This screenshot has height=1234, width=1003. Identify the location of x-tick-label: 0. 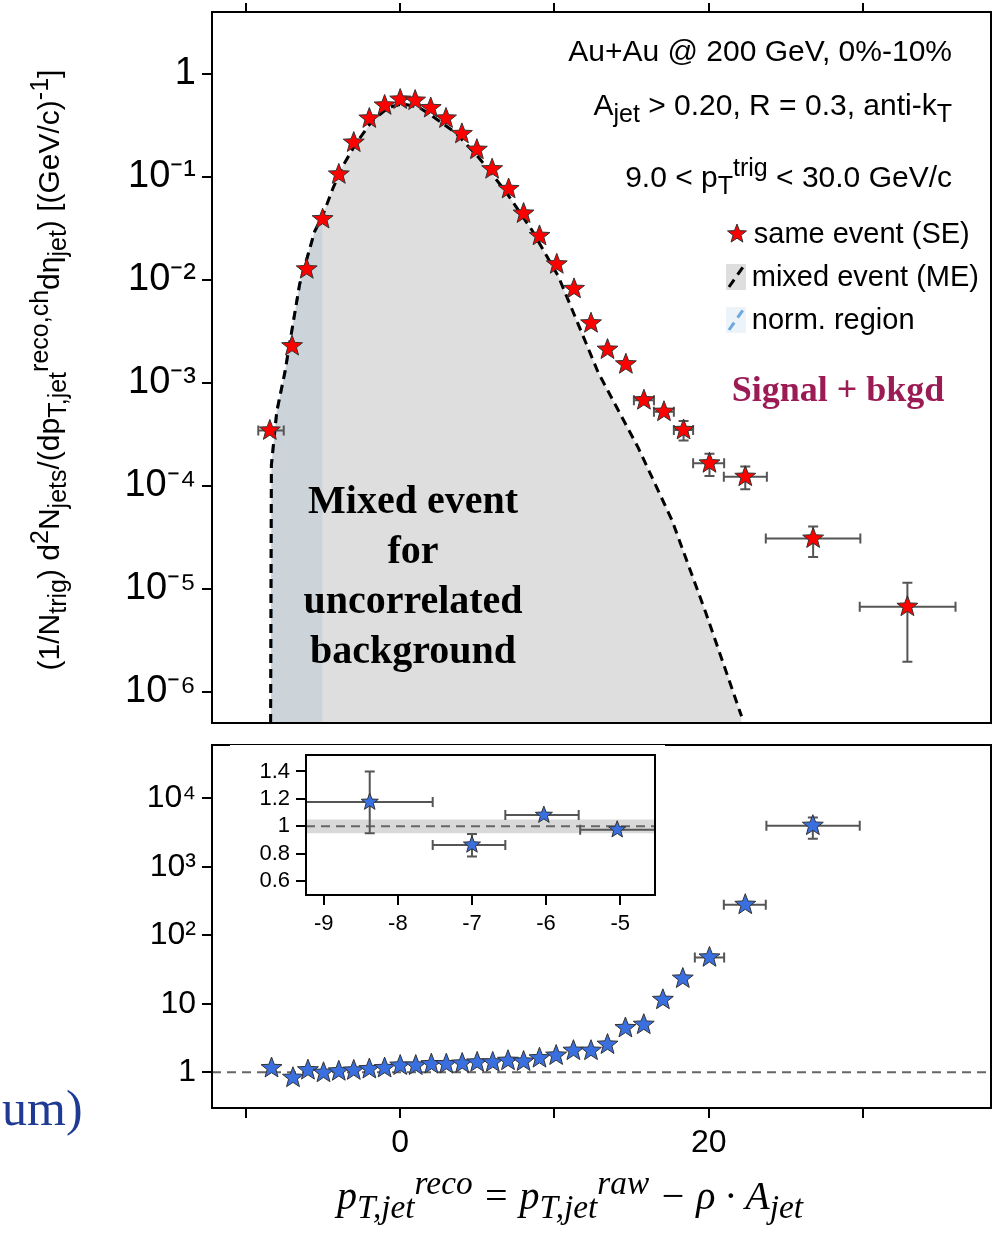
(400, 1141).